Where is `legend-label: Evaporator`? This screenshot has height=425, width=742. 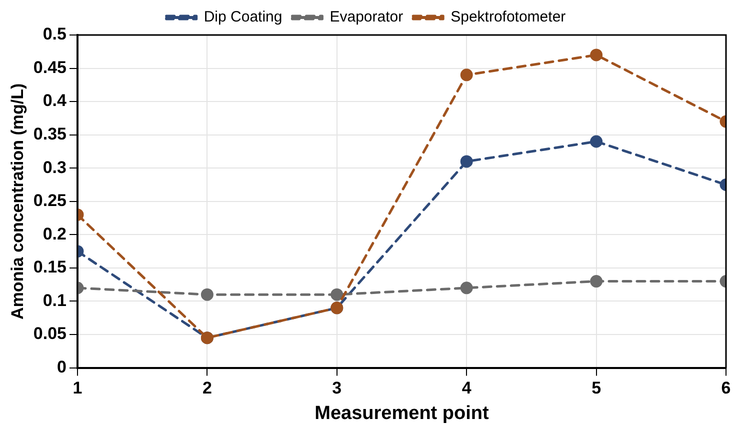 legend-label: Evaporator is located at coordinates (367, 17).